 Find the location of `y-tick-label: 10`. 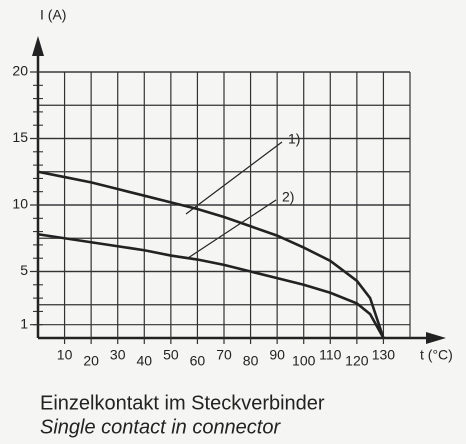

y-tick-label: 10 is located at coordinates (20, 204).